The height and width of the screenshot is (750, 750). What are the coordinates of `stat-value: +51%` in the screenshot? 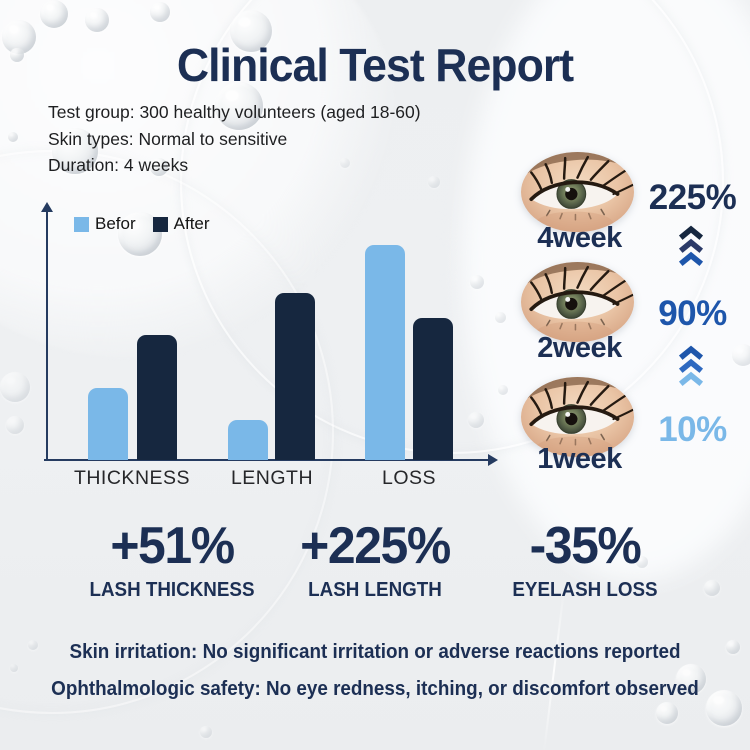 It's located at (172, 546).